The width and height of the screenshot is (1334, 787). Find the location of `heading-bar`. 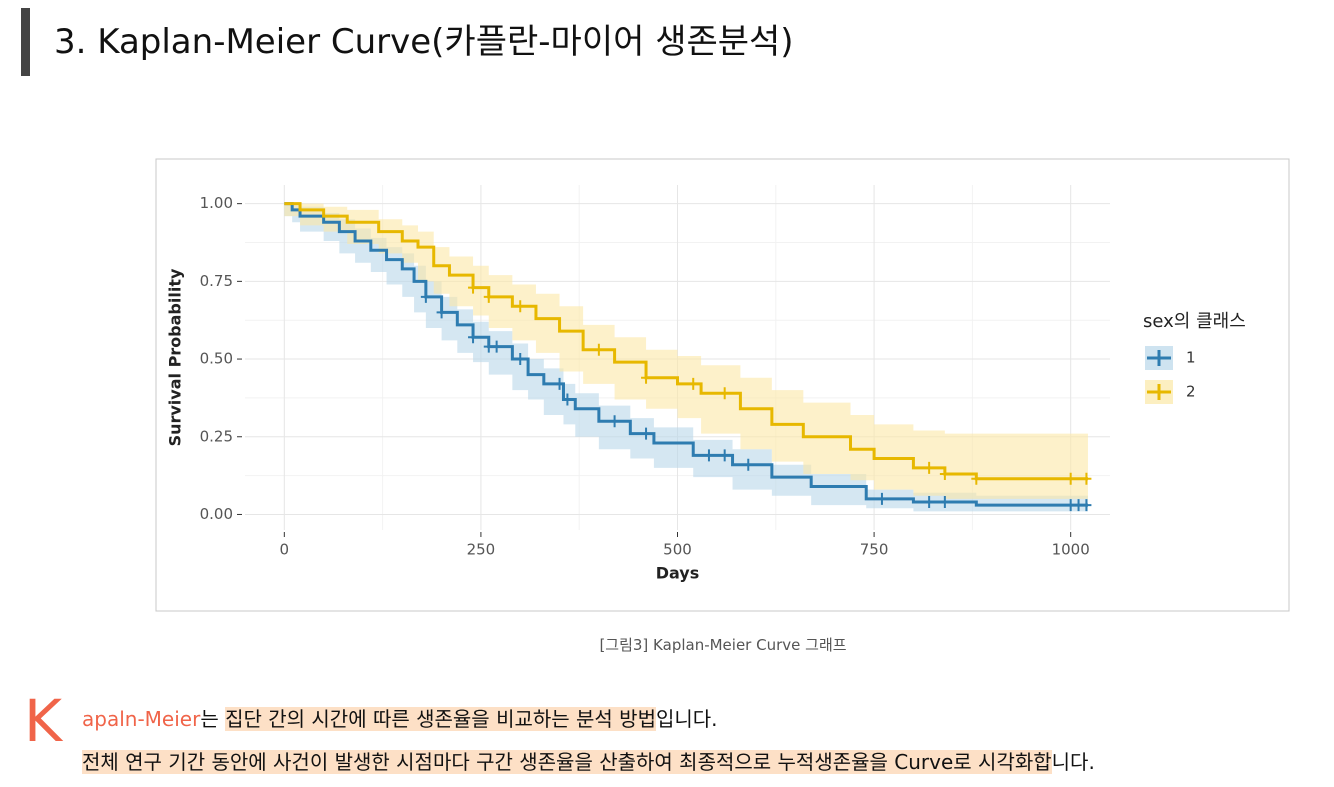

heading-bar is located at coordinates (25, 42).